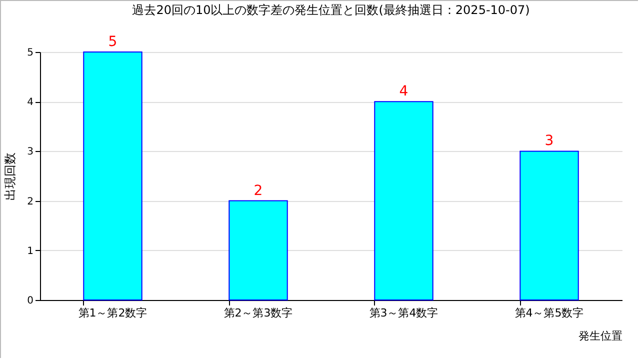  What do you see at coordinates (30, 102) in the screenshot?
I see `y-tick-label: 4` at bounding box center [30, 102].